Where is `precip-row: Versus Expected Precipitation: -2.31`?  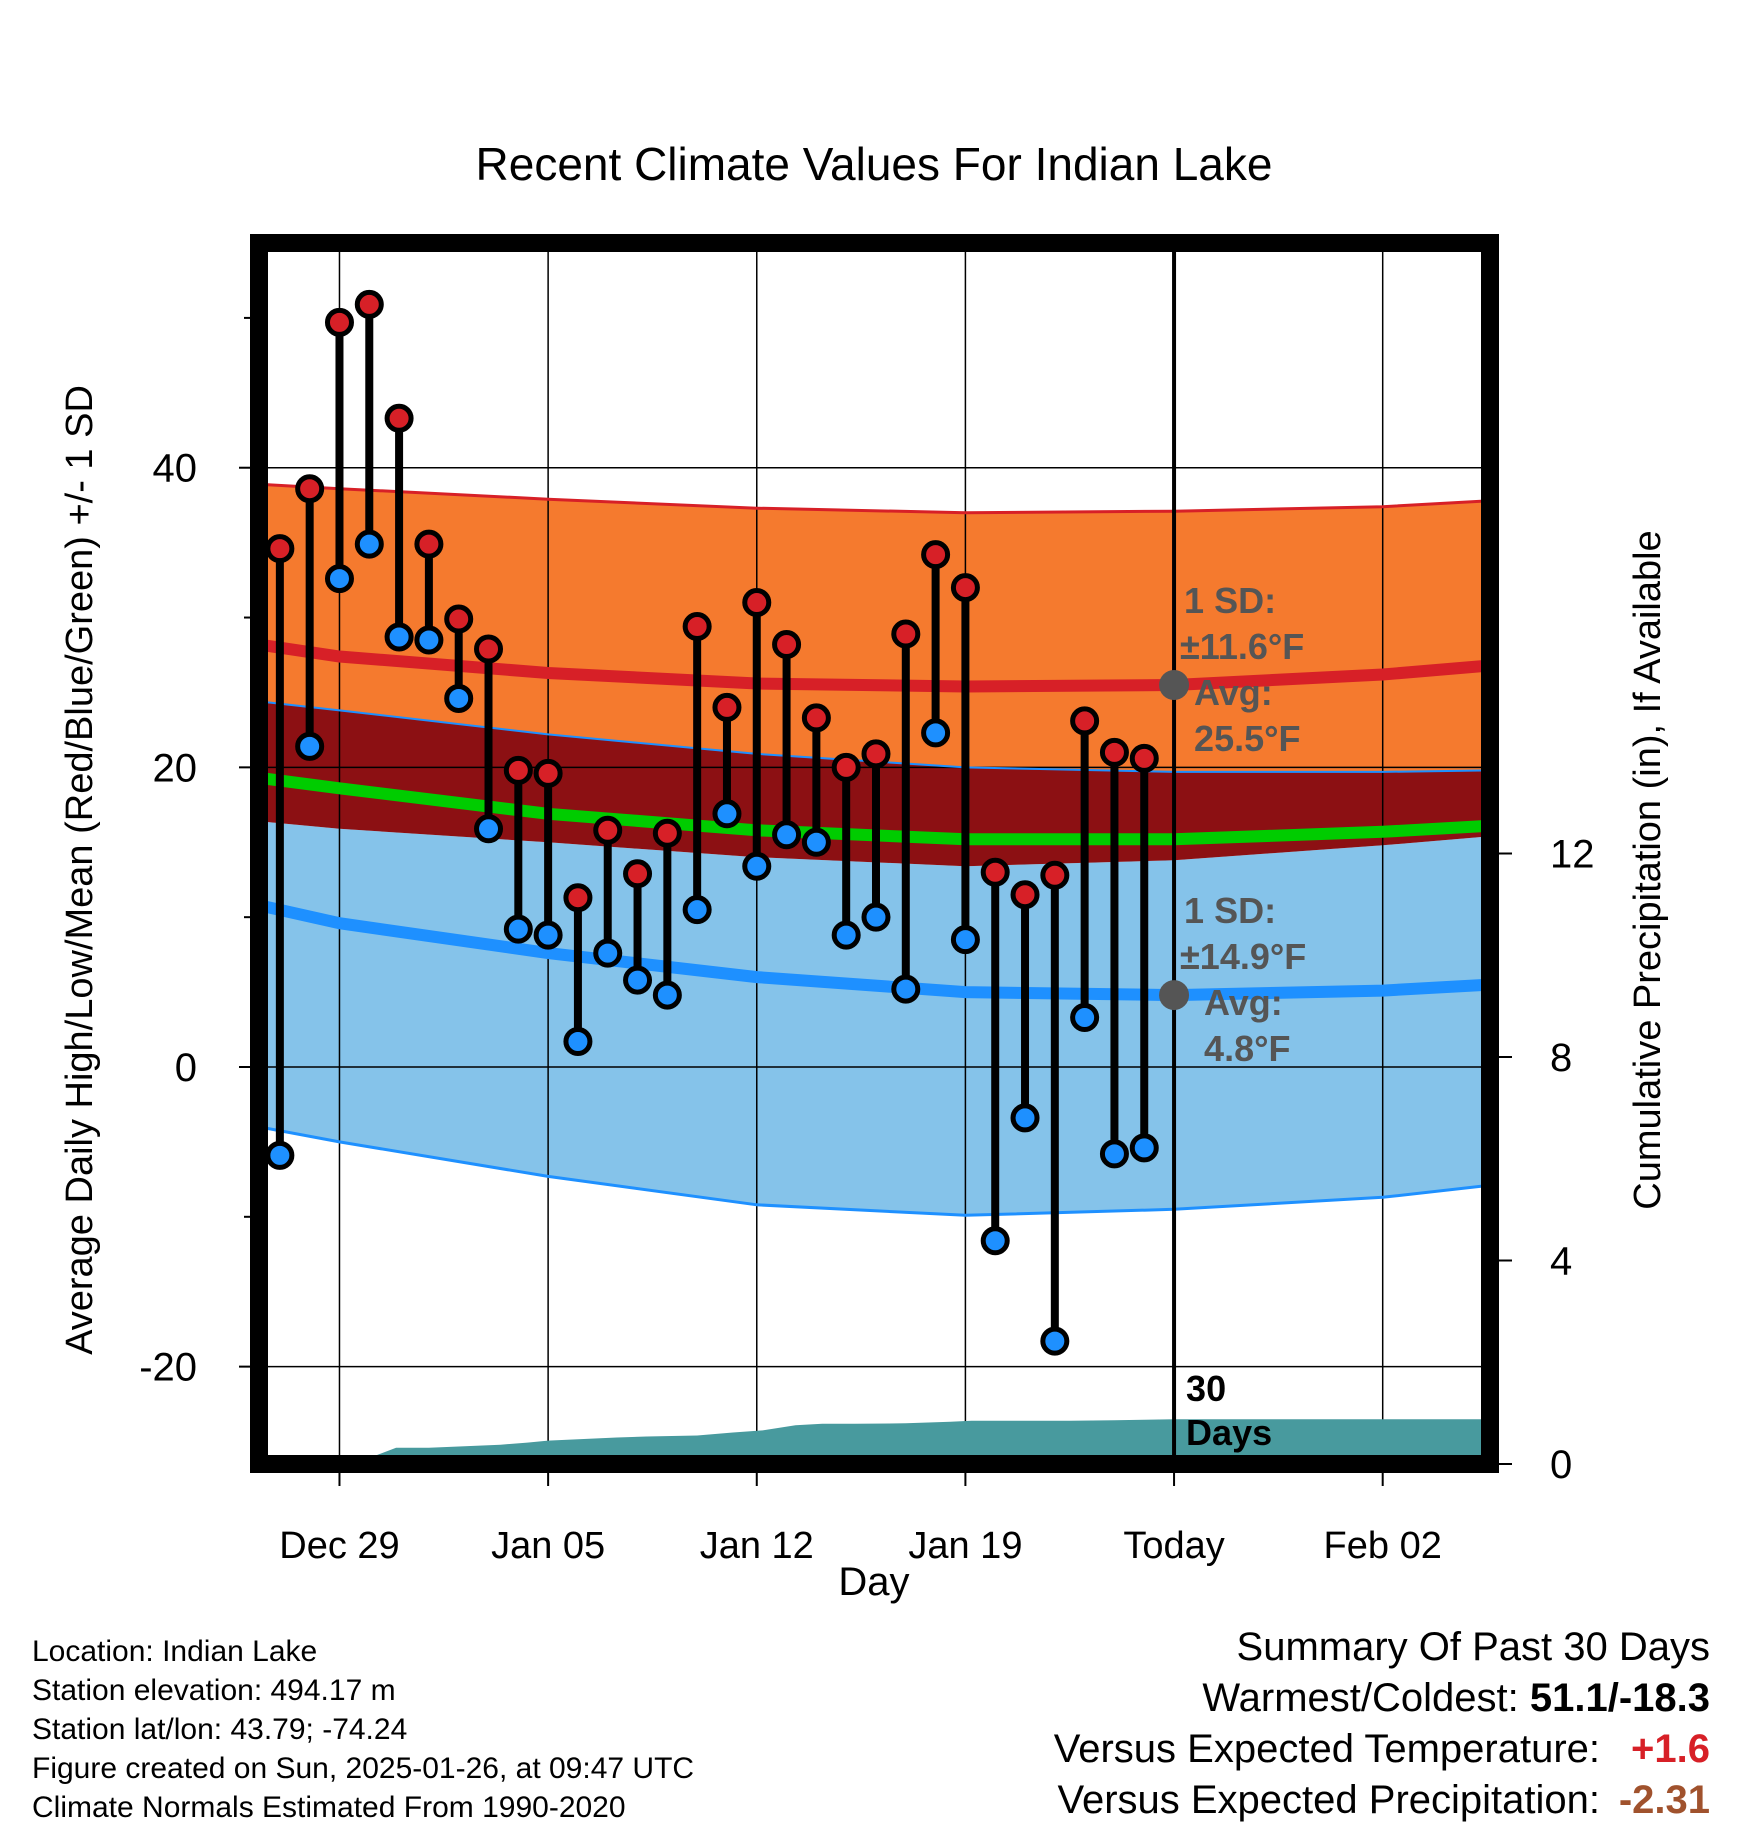 precip-row: Versus Expected Precipitation: -2.31 is located at coordinates (1382, 1800).